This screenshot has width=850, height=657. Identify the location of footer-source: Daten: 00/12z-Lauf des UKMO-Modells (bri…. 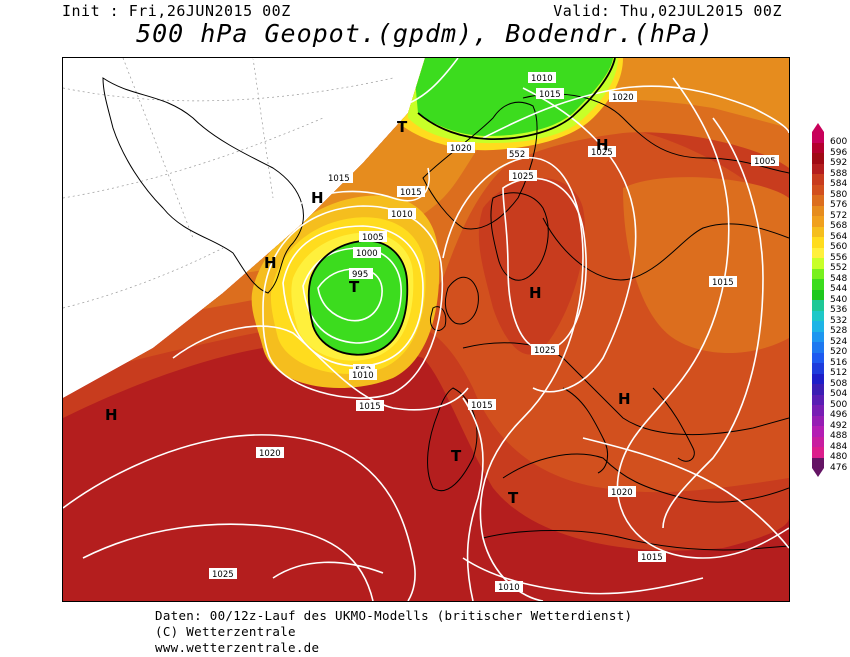
(394, 615).